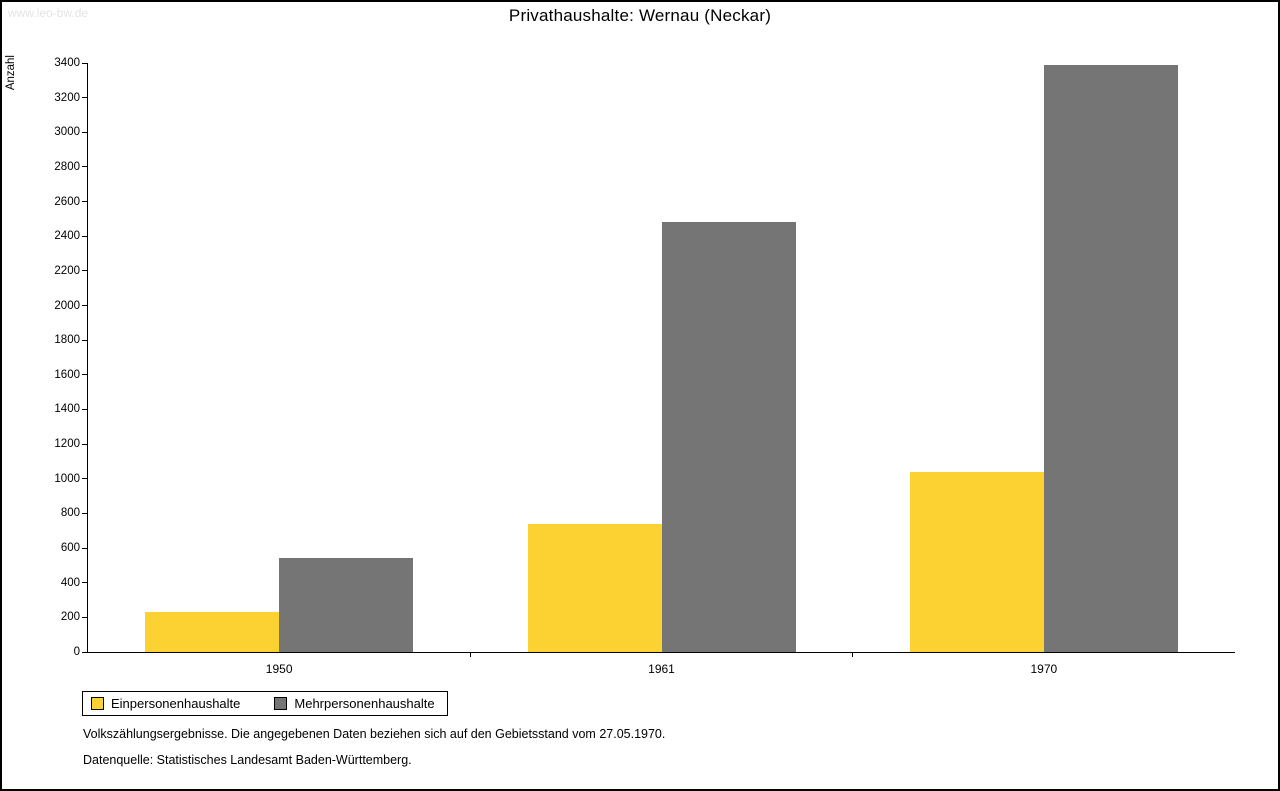  I want to click on legend-label-einpersonenhaushalte: Einpersonenhaushalte, so click(176, 703).